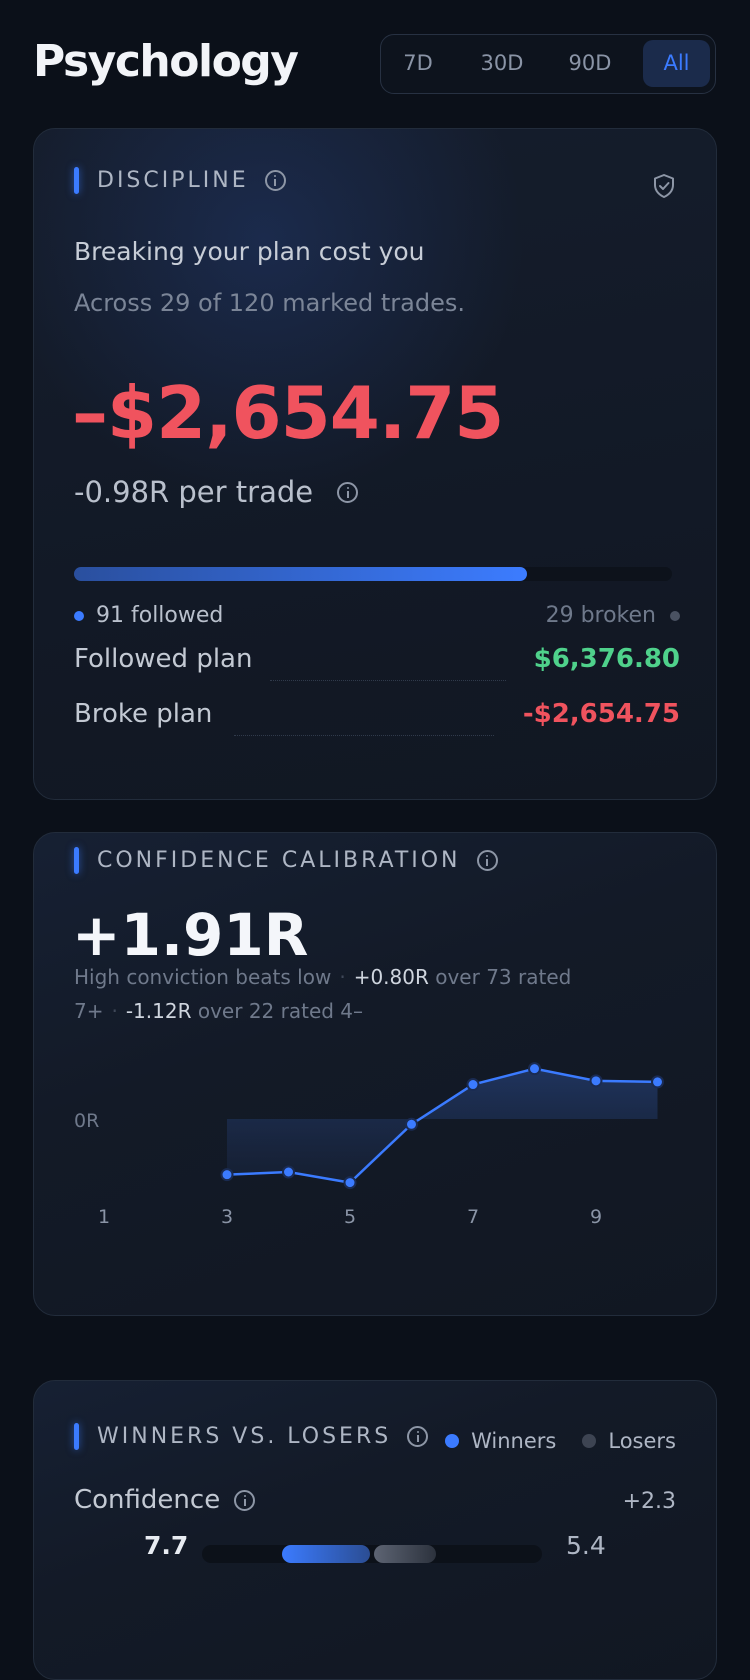 This screenshot has width=750, height=1680. Describe the element at coordinates (590, 63) in the screenshot. I see `tab-90d: 90D` at that location.